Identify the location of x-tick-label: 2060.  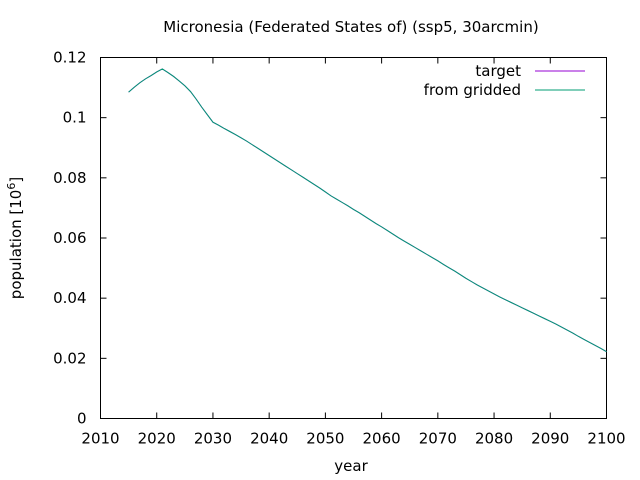
(382, 439).